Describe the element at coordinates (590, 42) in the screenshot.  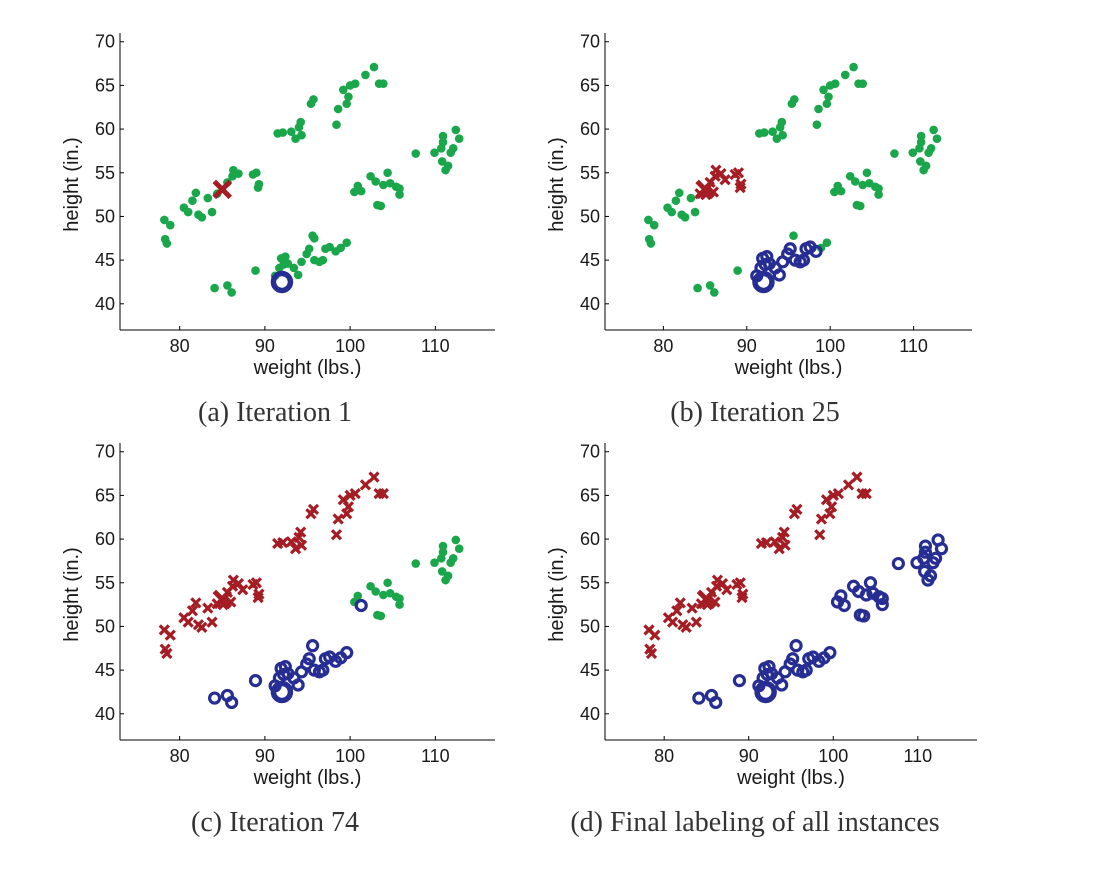
I see `y-tick-label: 70` at that location.